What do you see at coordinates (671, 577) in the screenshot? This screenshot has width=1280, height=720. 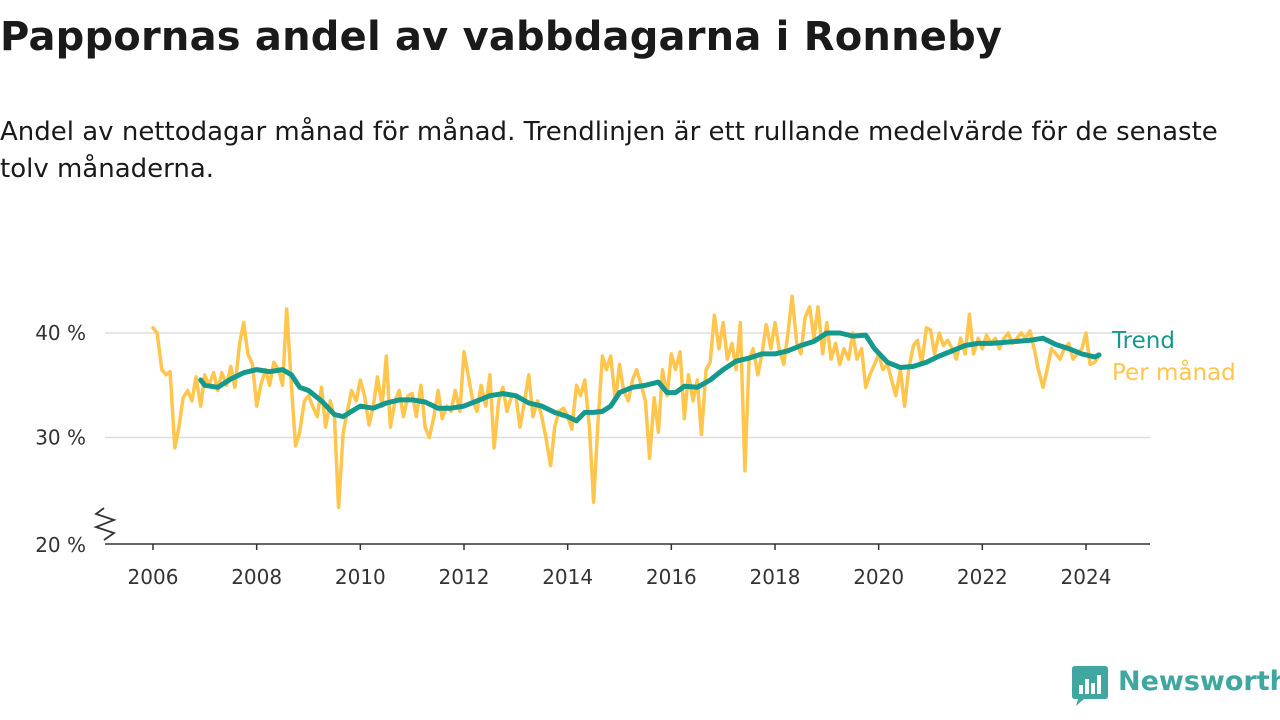 I see `x-tick-label: 2016` at bounding box center [671, 577].